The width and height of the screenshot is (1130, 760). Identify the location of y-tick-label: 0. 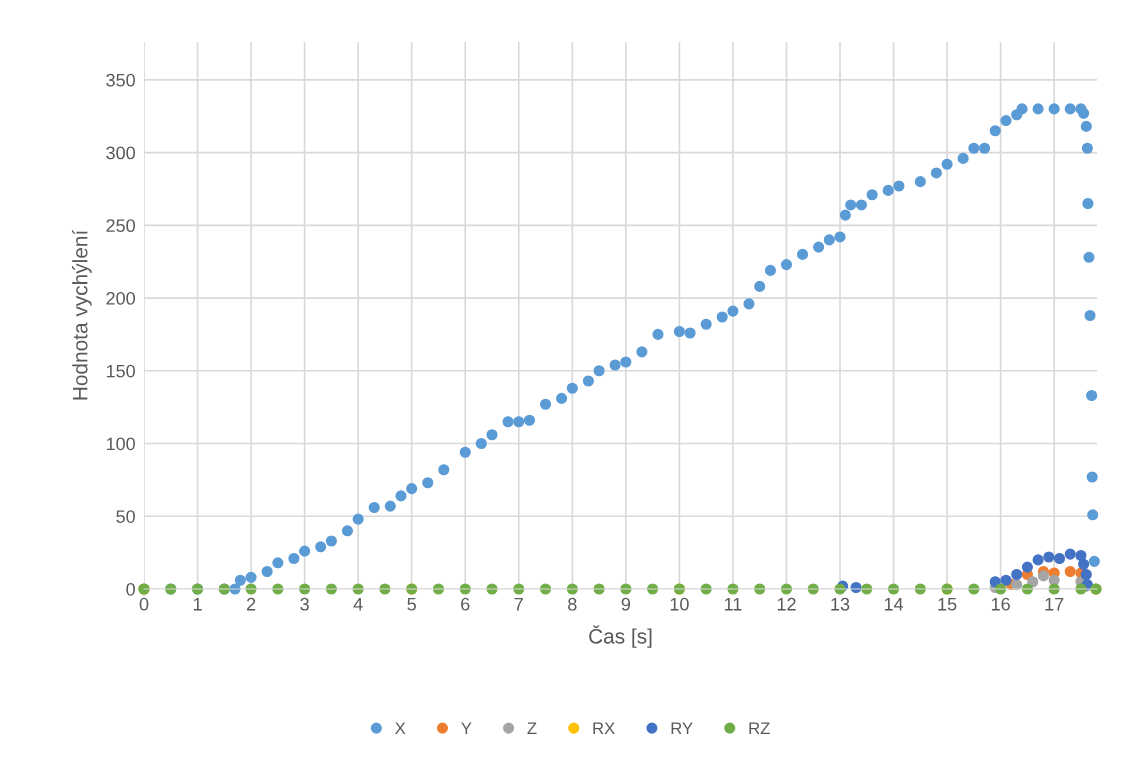
(130, 589).